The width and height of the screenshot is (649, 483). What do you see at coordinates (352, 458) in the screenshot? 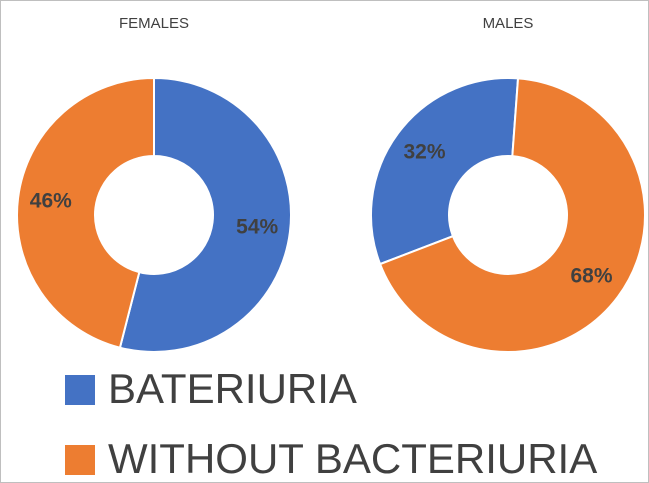
I see `legend-label: WITHOUT BACTERIURIA` at bounding box center [352, 458].